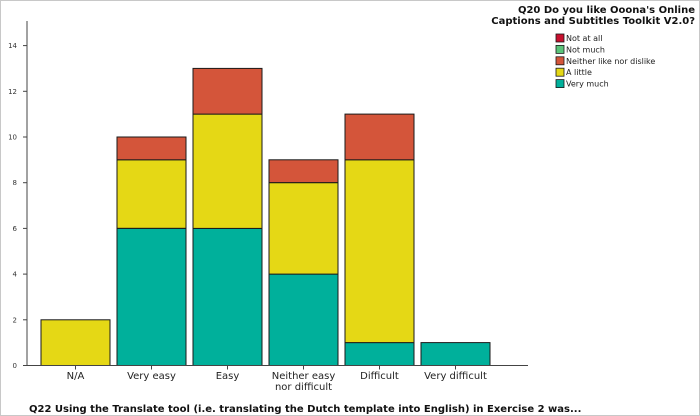 This screenshot has width=700, height=416. I want to click on legend-label: Very much, so click(587, 84).